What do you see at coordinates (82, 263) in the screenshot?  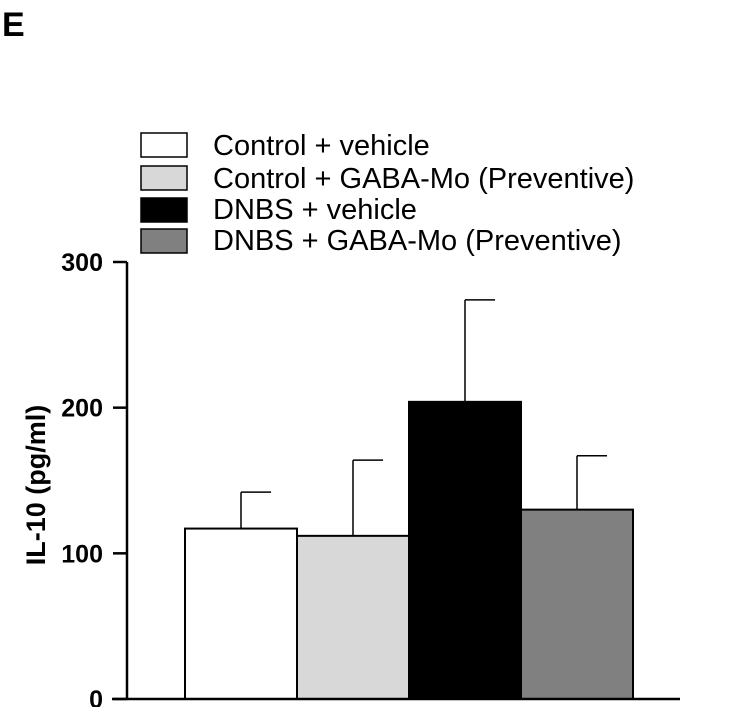 I see `y-tick-label: 300` at bounding box center [82, 263].